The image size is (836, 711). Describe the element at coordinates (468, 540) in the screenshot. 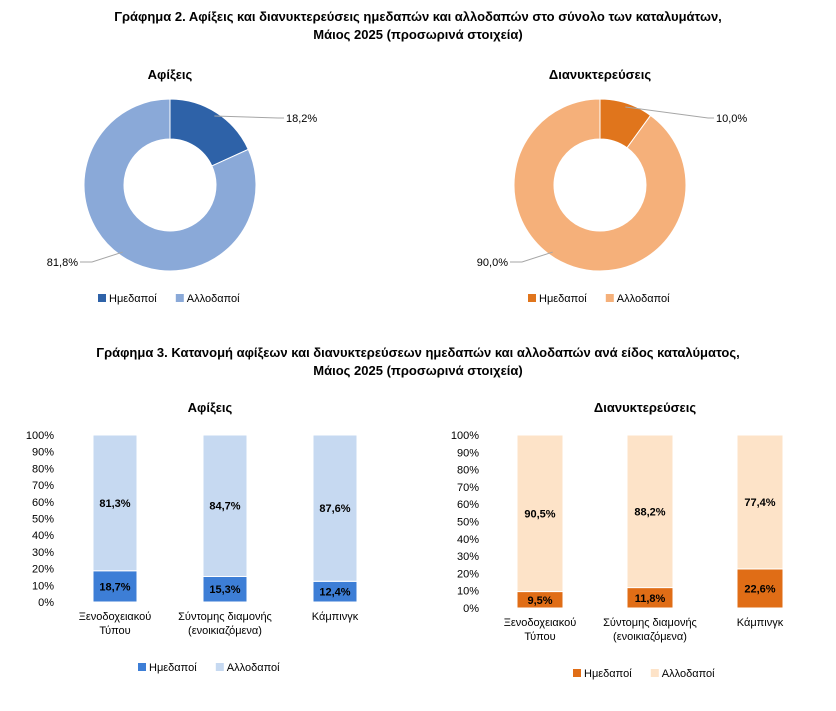

I see `bars2-ytick-4: 40%` at that location.